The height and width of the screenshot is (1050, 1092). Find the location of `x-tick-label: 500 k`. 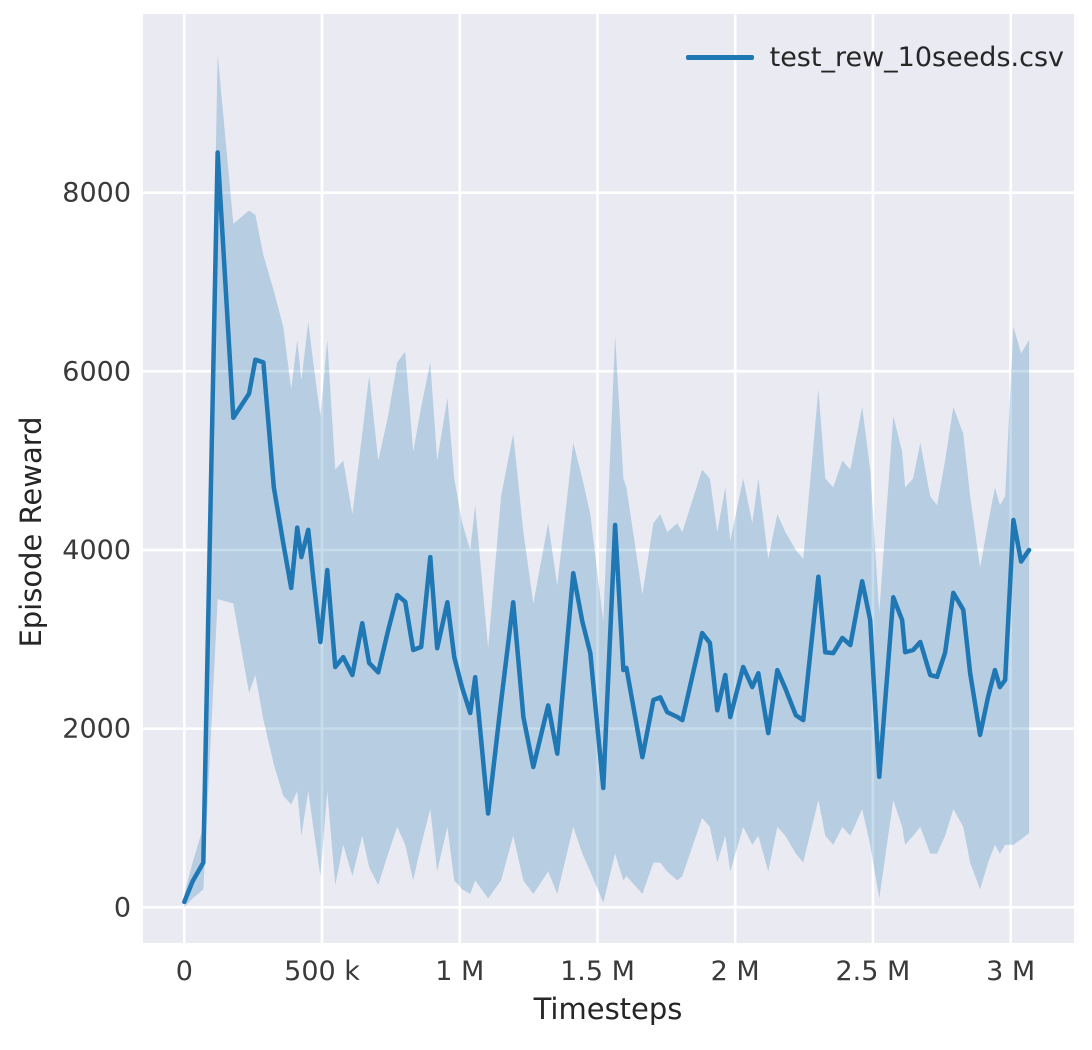

x-tick-label: 500 k is located at coordinates (322, 971).